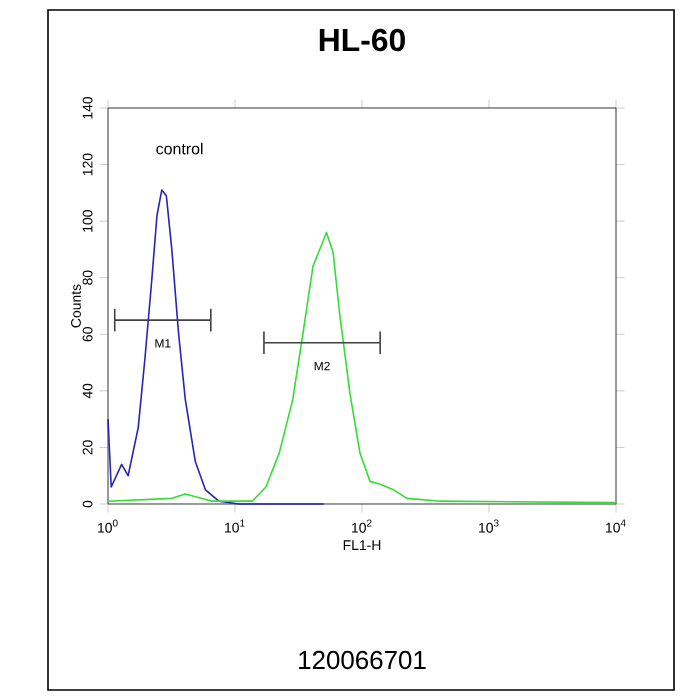  I want to click on chart-title: HL-60, so click(362, 40).